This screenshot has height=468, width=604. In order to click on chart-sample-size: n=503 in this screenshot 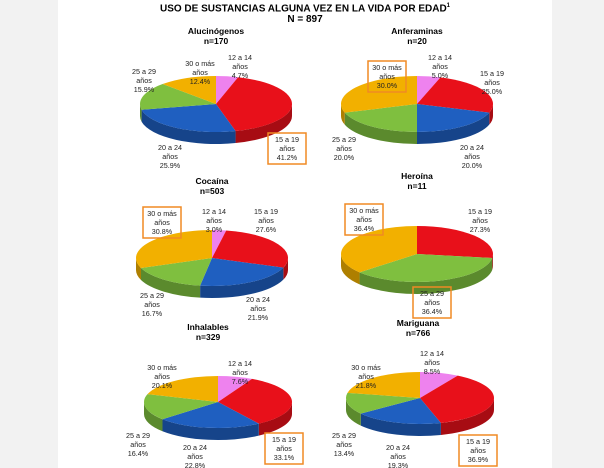, I will do `click(212, 191)`.